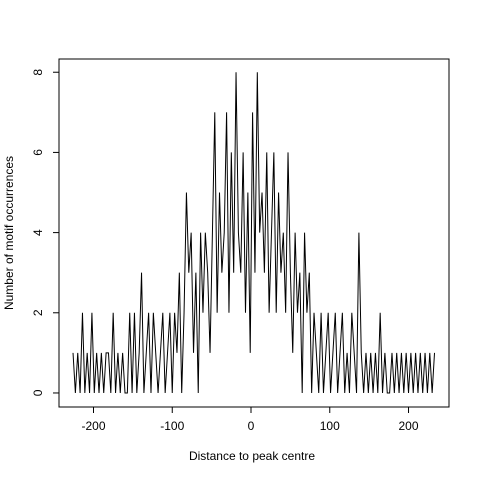 The image size is (480, 480). I want to click on x-tick-label: 200, so click(409, 426).